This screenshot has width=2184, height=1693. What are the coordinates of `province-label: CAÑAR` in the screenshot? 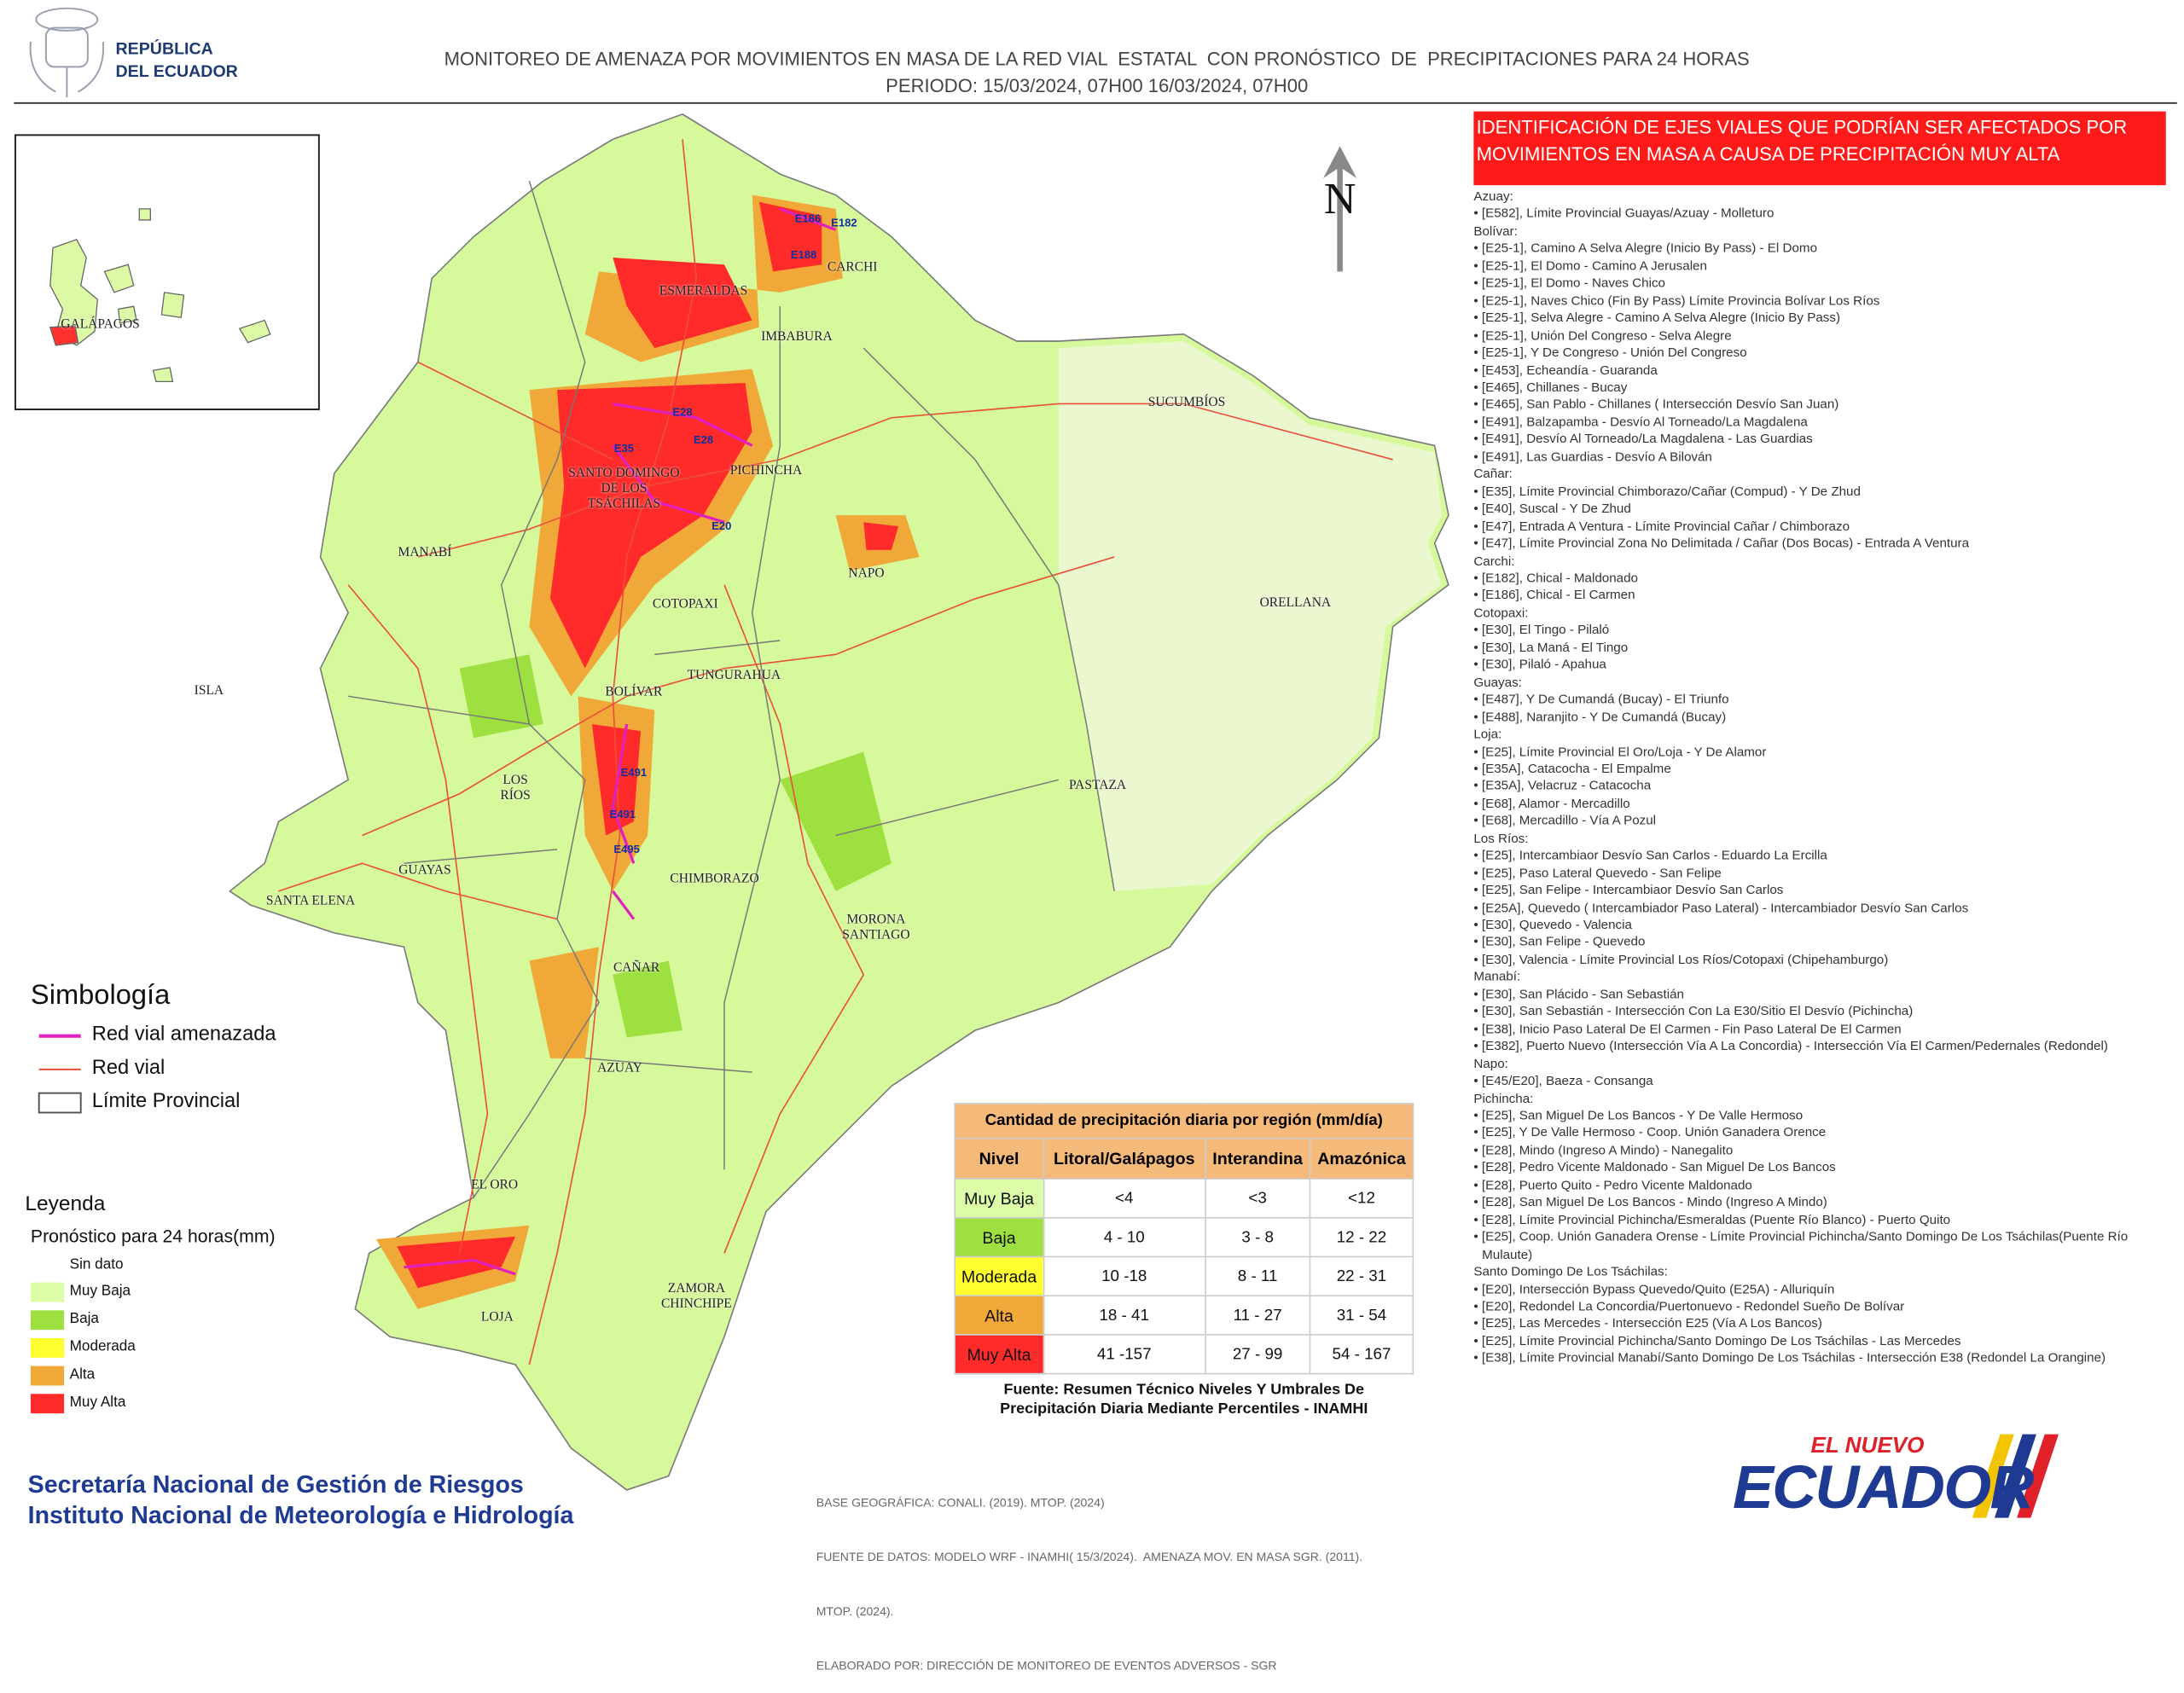 It's located at (637, 968).